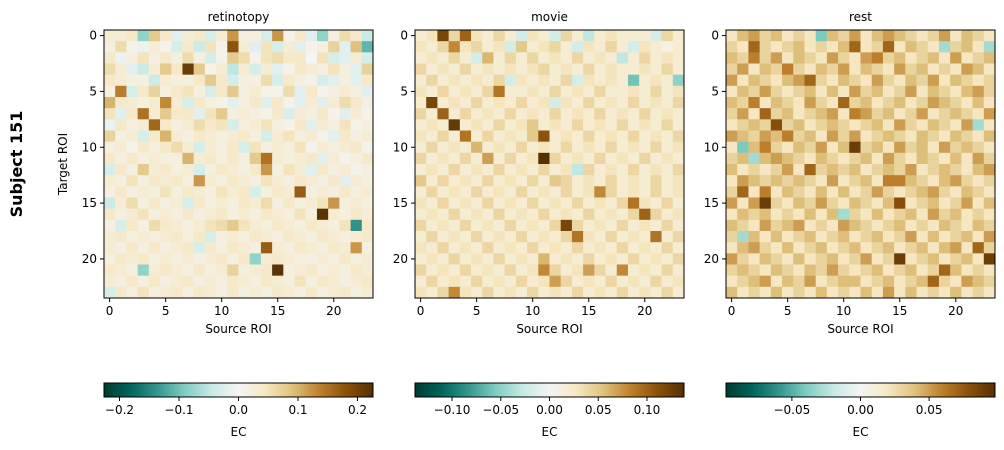 The image size is (1004, 450). What do you see at coordinates (477, 311) in the screenshot?
I see `x-tick-label: 5` at bounding box center [477, 311].